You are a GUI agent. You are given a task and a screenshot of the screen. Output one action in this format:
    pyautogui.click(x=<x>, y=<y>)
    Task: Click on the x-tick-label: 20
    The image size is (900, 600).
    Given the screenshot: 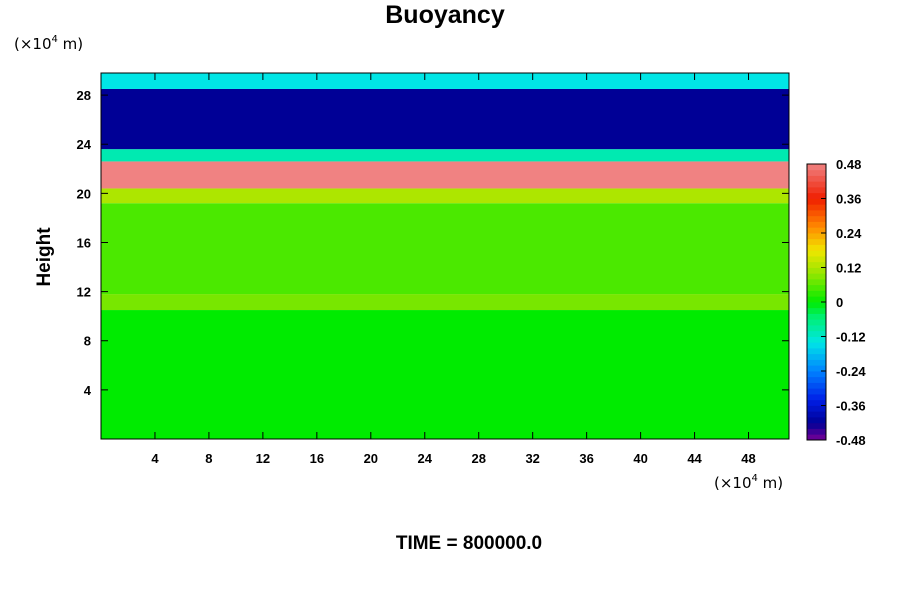 What is the action you would take?
    pyautogui.click(x=371, y=458)
    